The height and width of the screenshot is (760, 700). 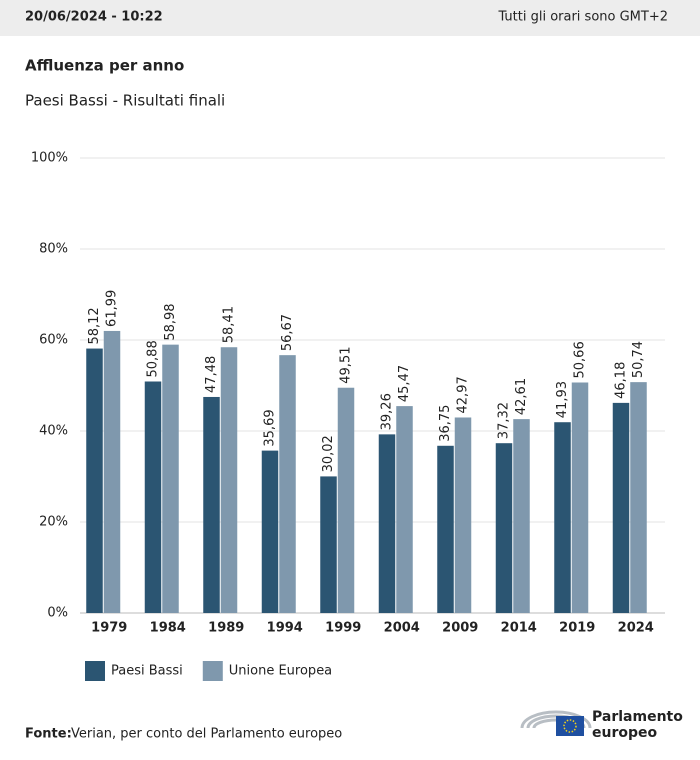 What do you see at coordinates (49, 158) in the screenshot?
I see `y-tick-label: 100%` at bounding box center [49, 158].